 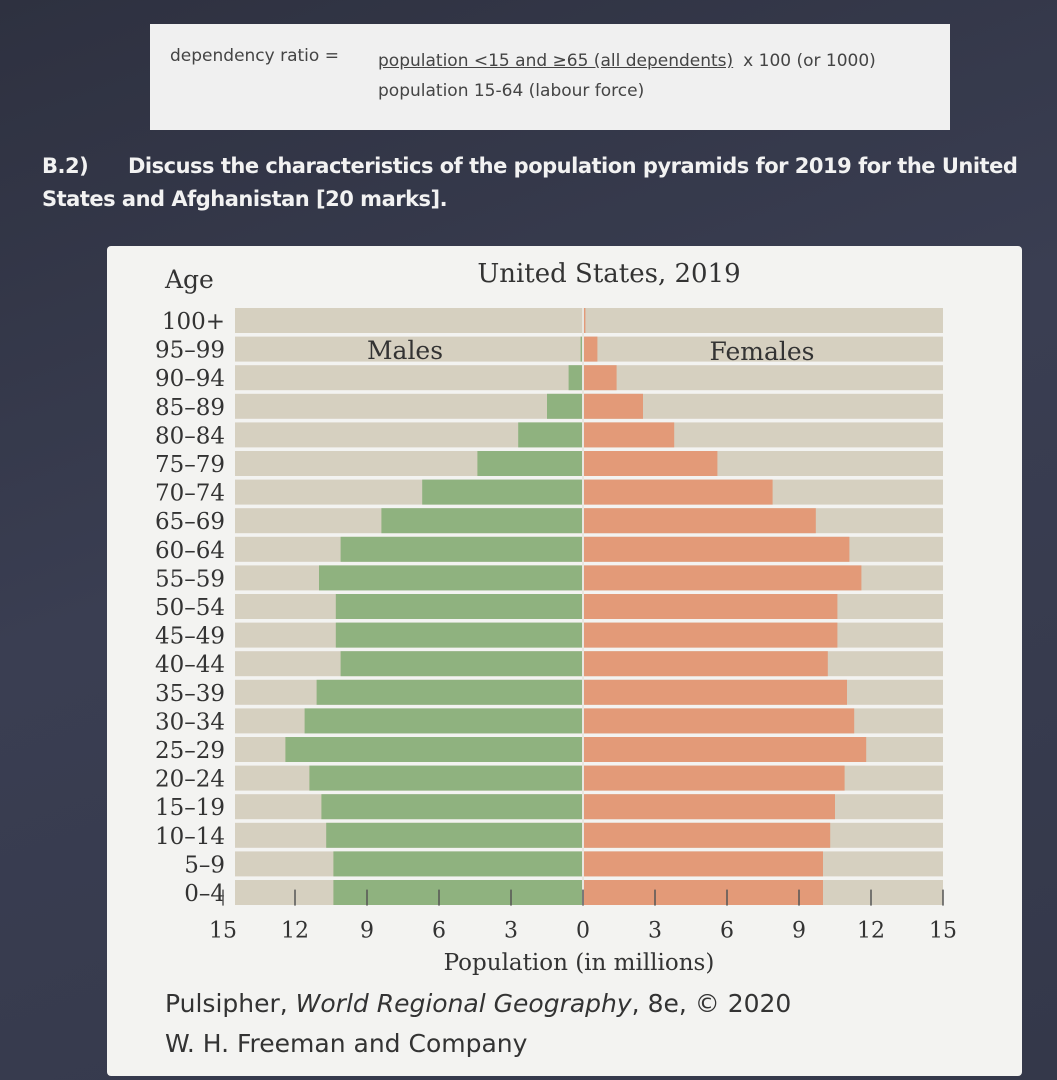 What do you see at coordinates (608, 274) in the screenshot?
I see `chart-title: United States, 2019` at bounding box center [608, 274].